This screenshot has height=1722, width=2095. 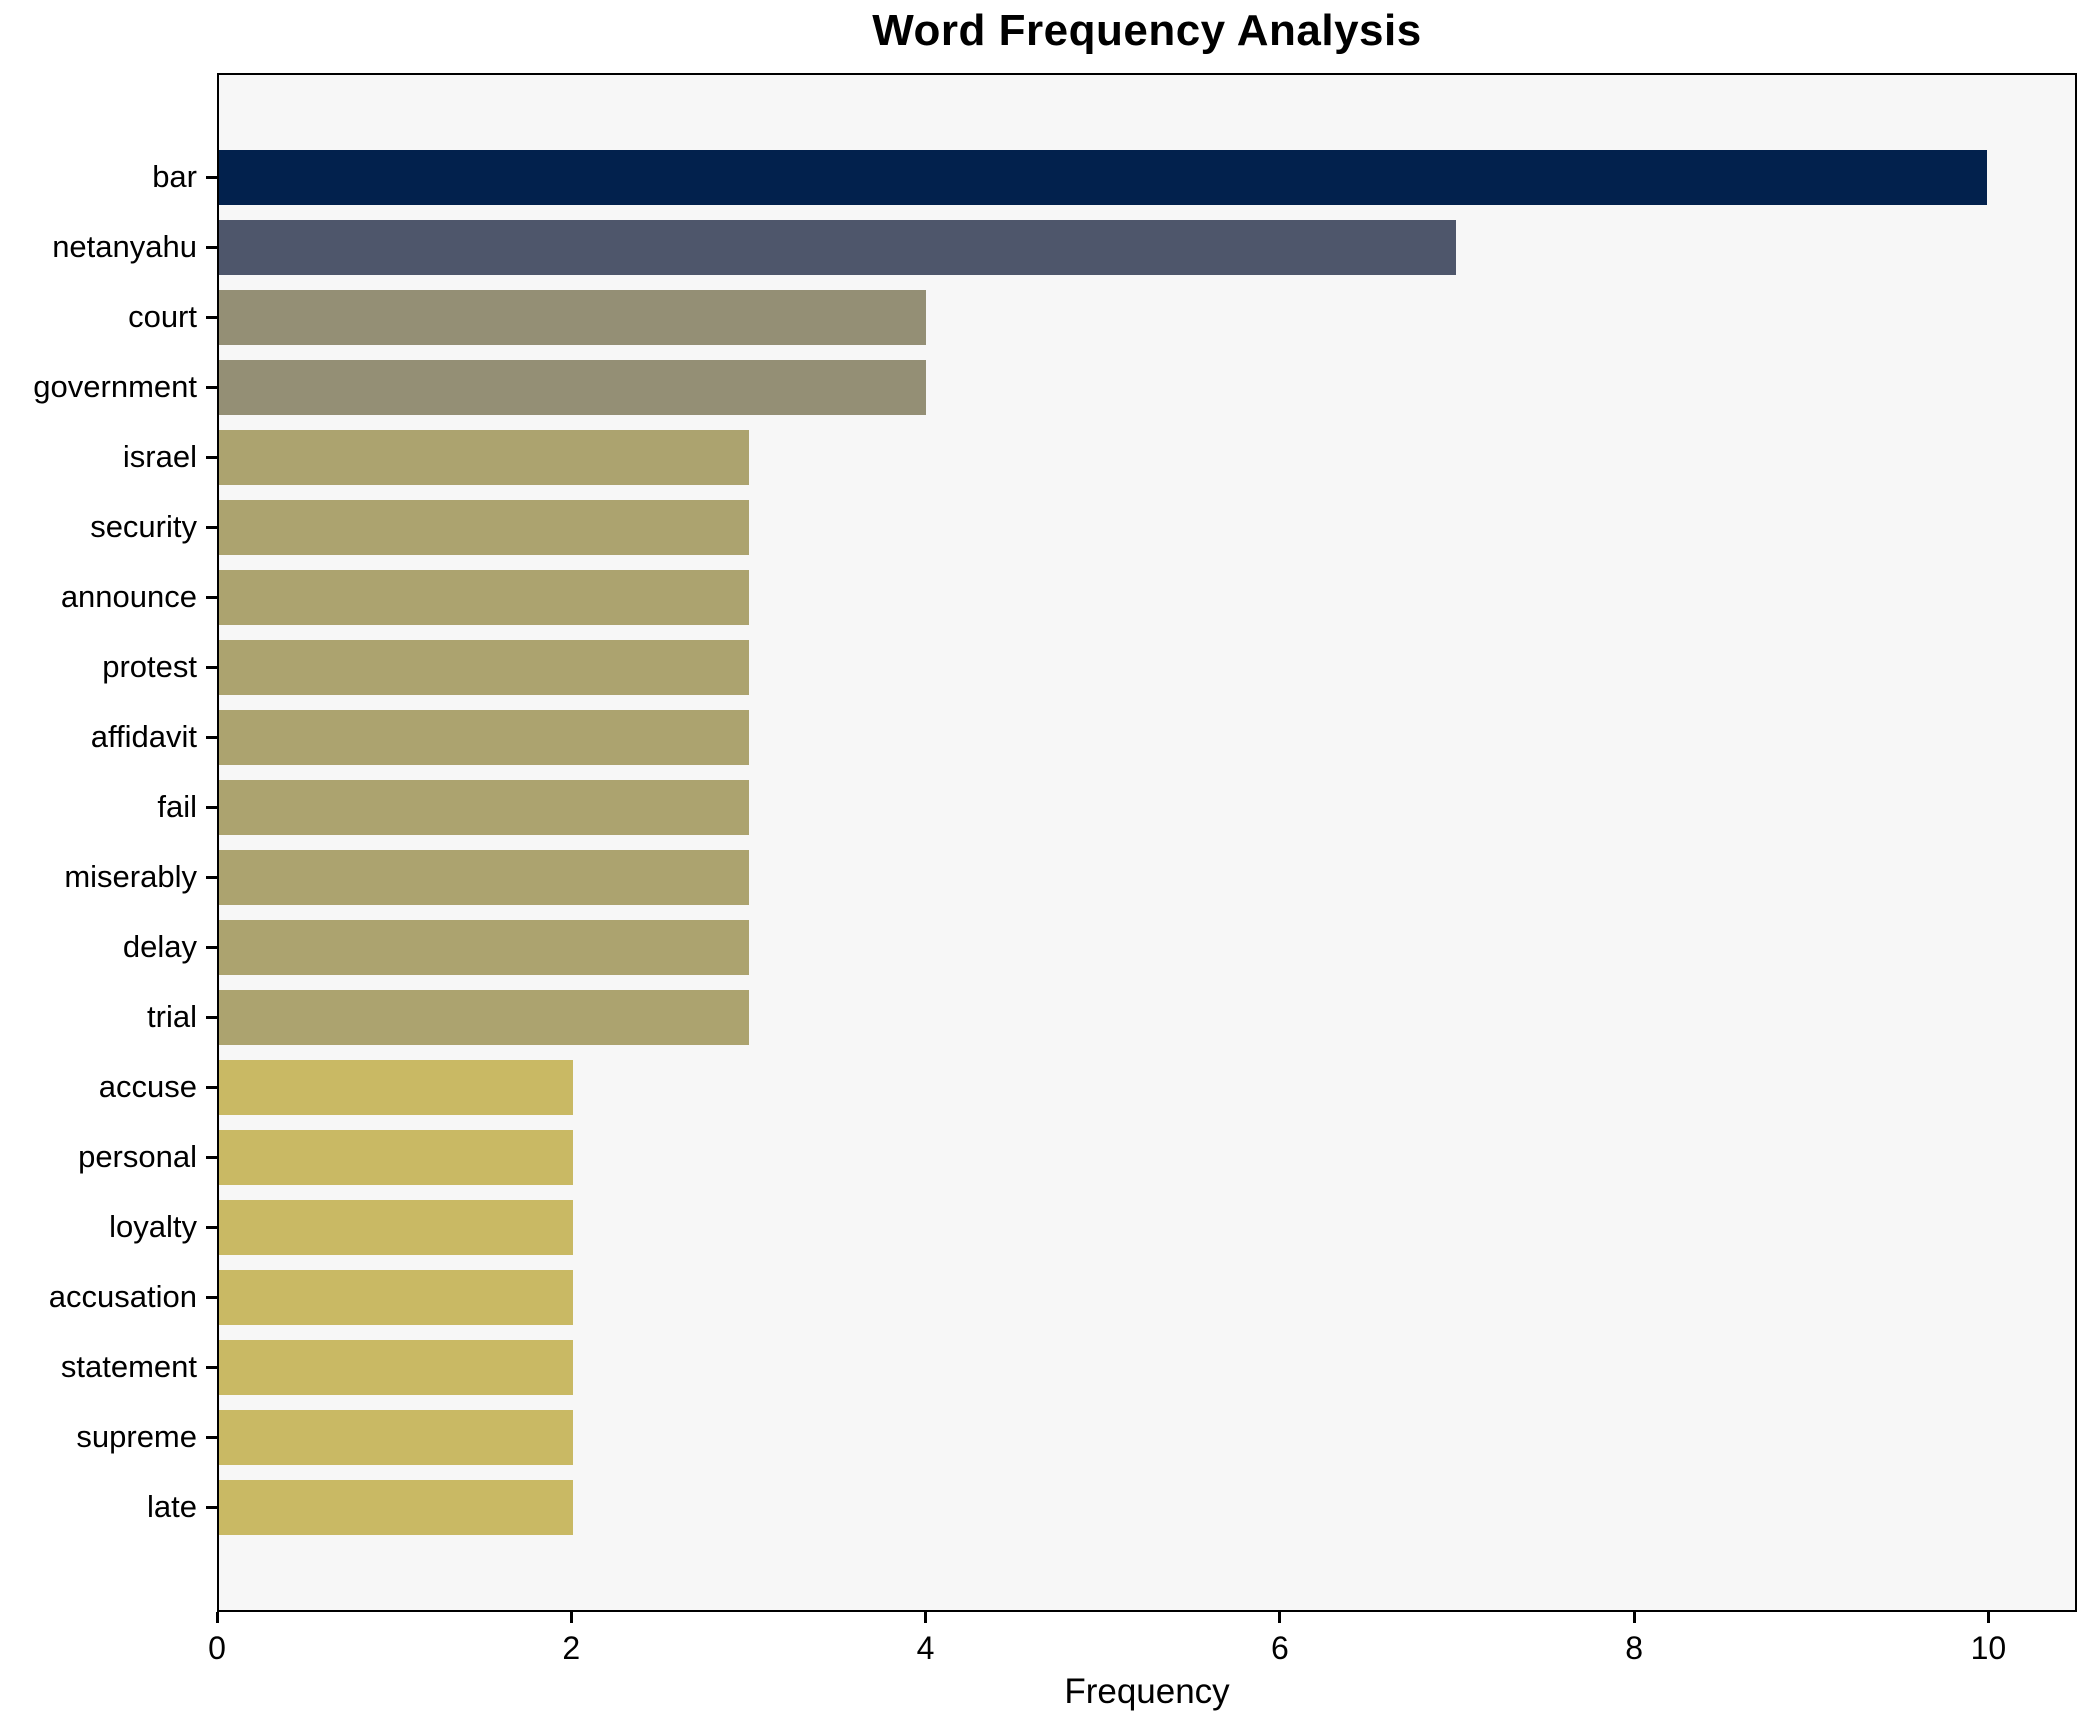 I want to click on bar-court, so click(x=573, y=317).